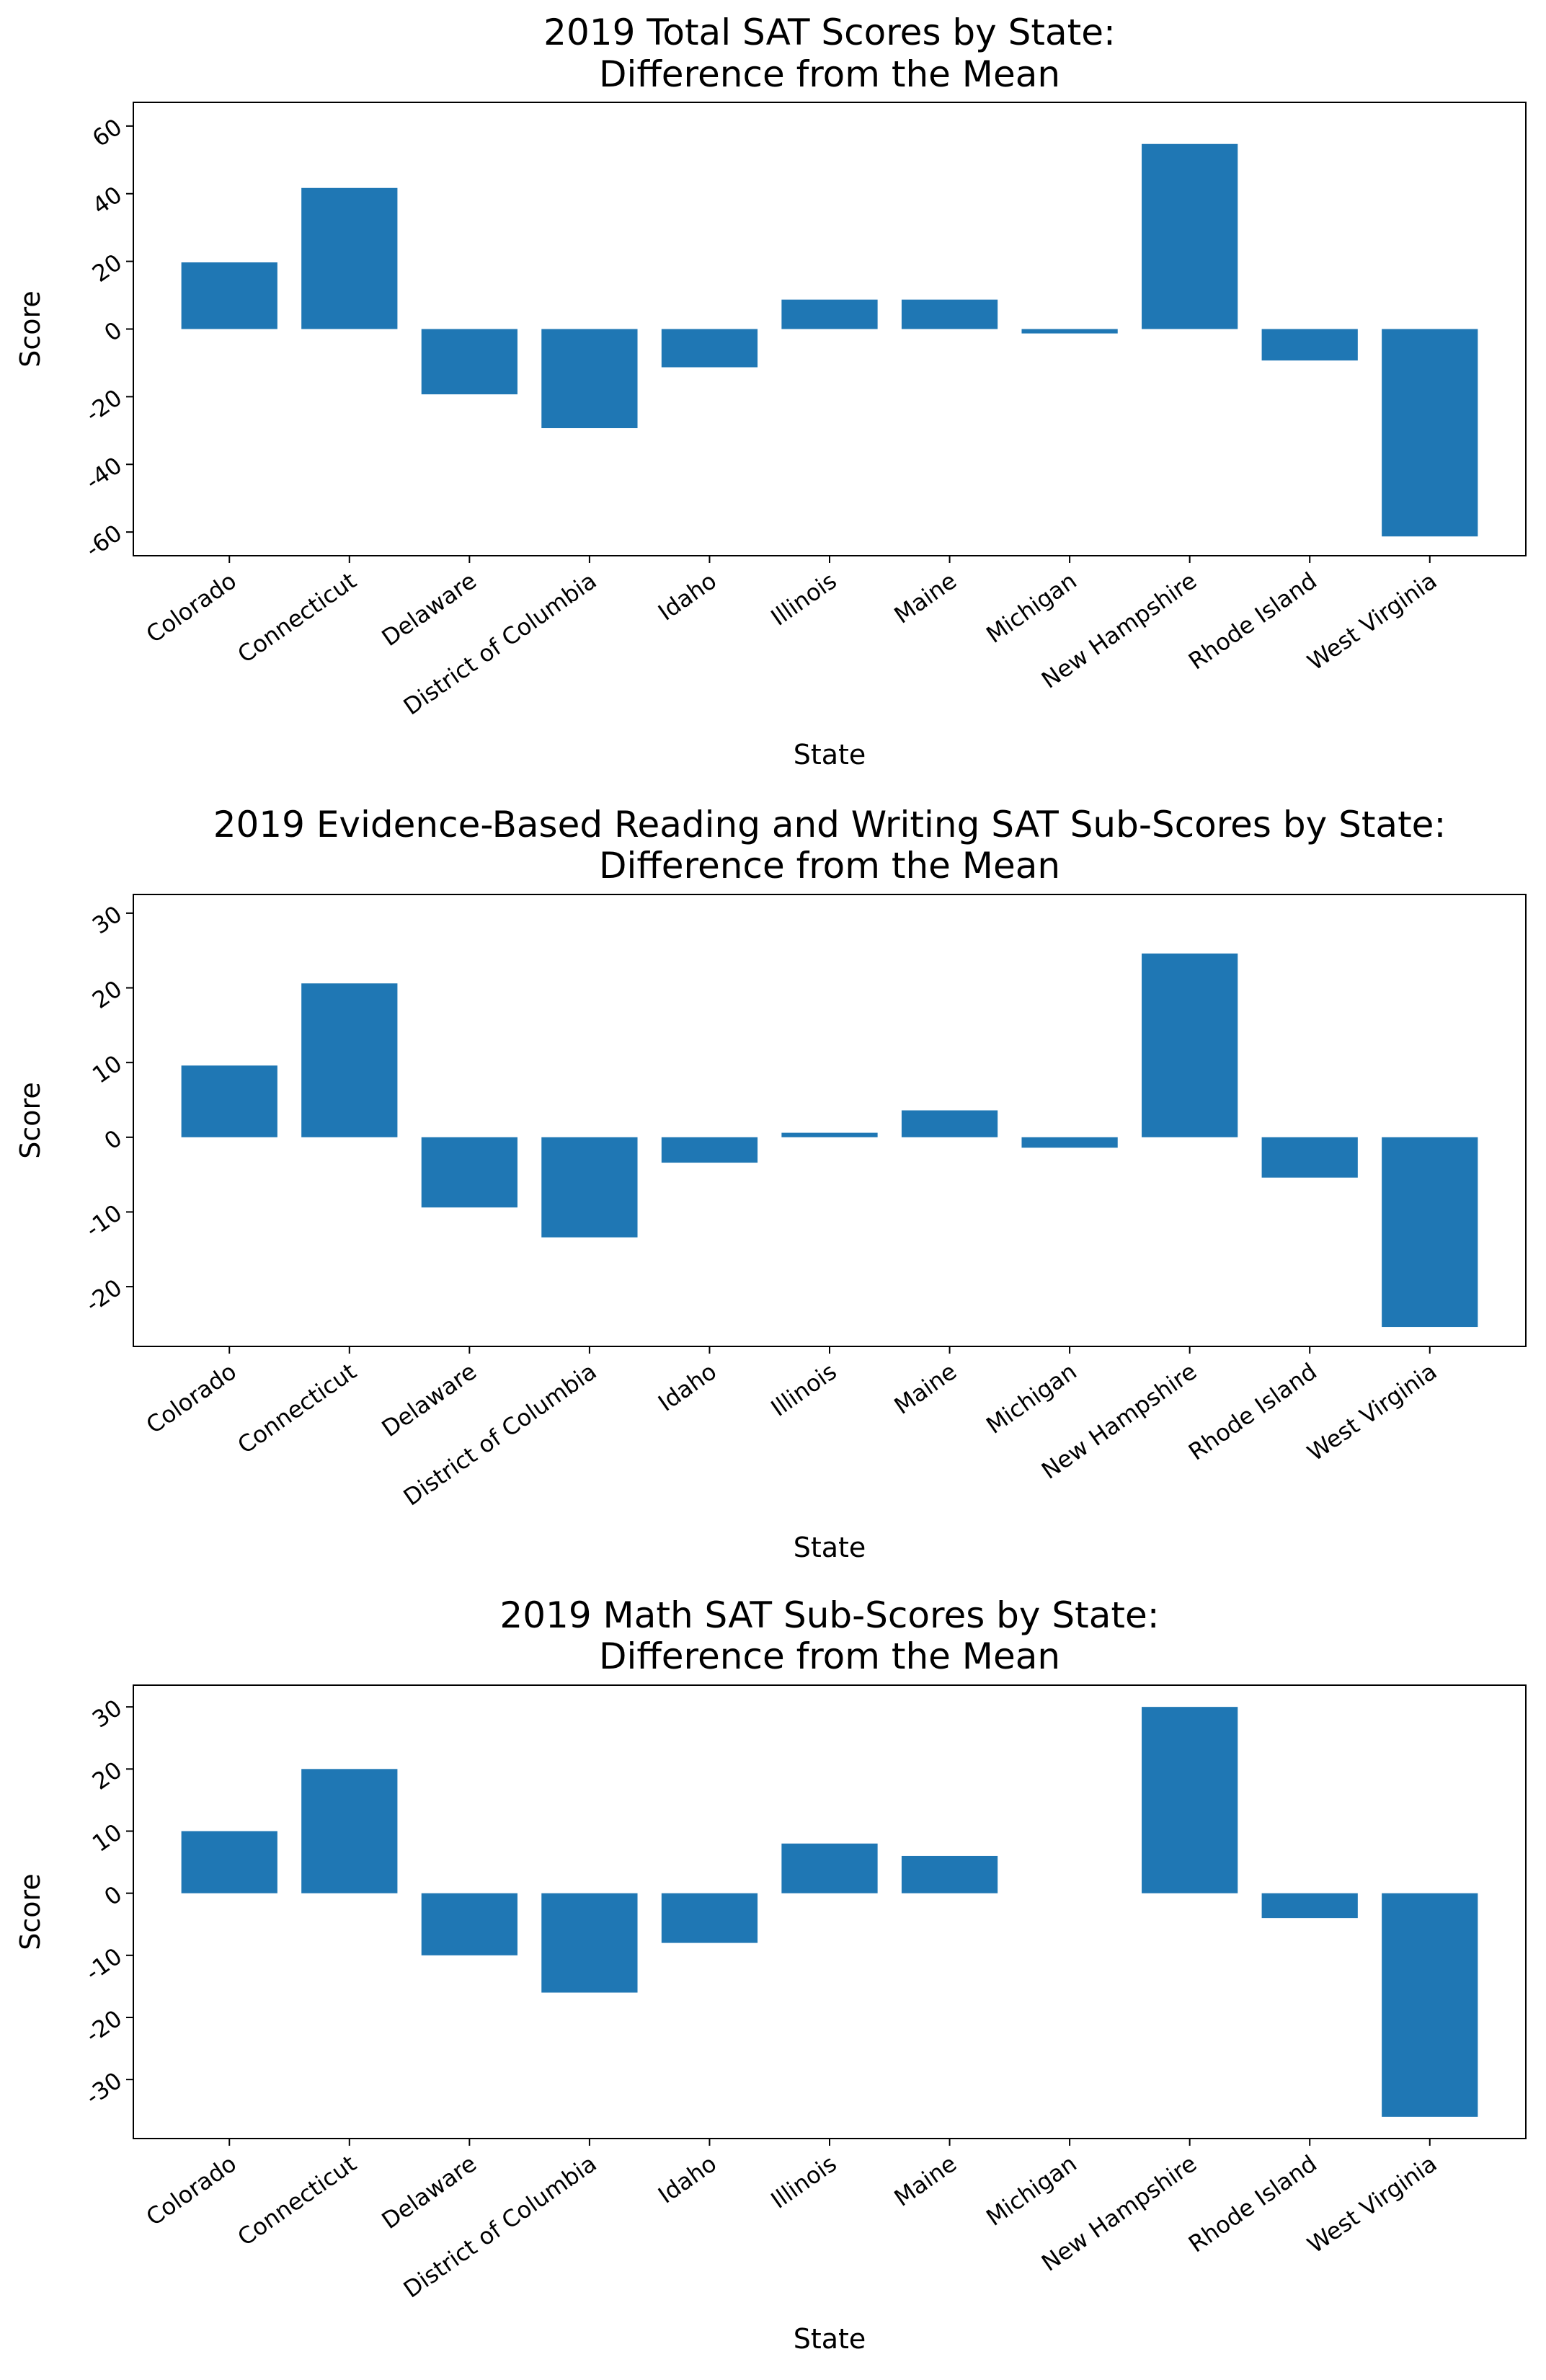 Image resolution: width=1546 pixels, height=2380 pixels. What do you see at coordinates (104, 473) in the screenshot?
I see `y-tick-label: -40` at bounding box center [104, 473].